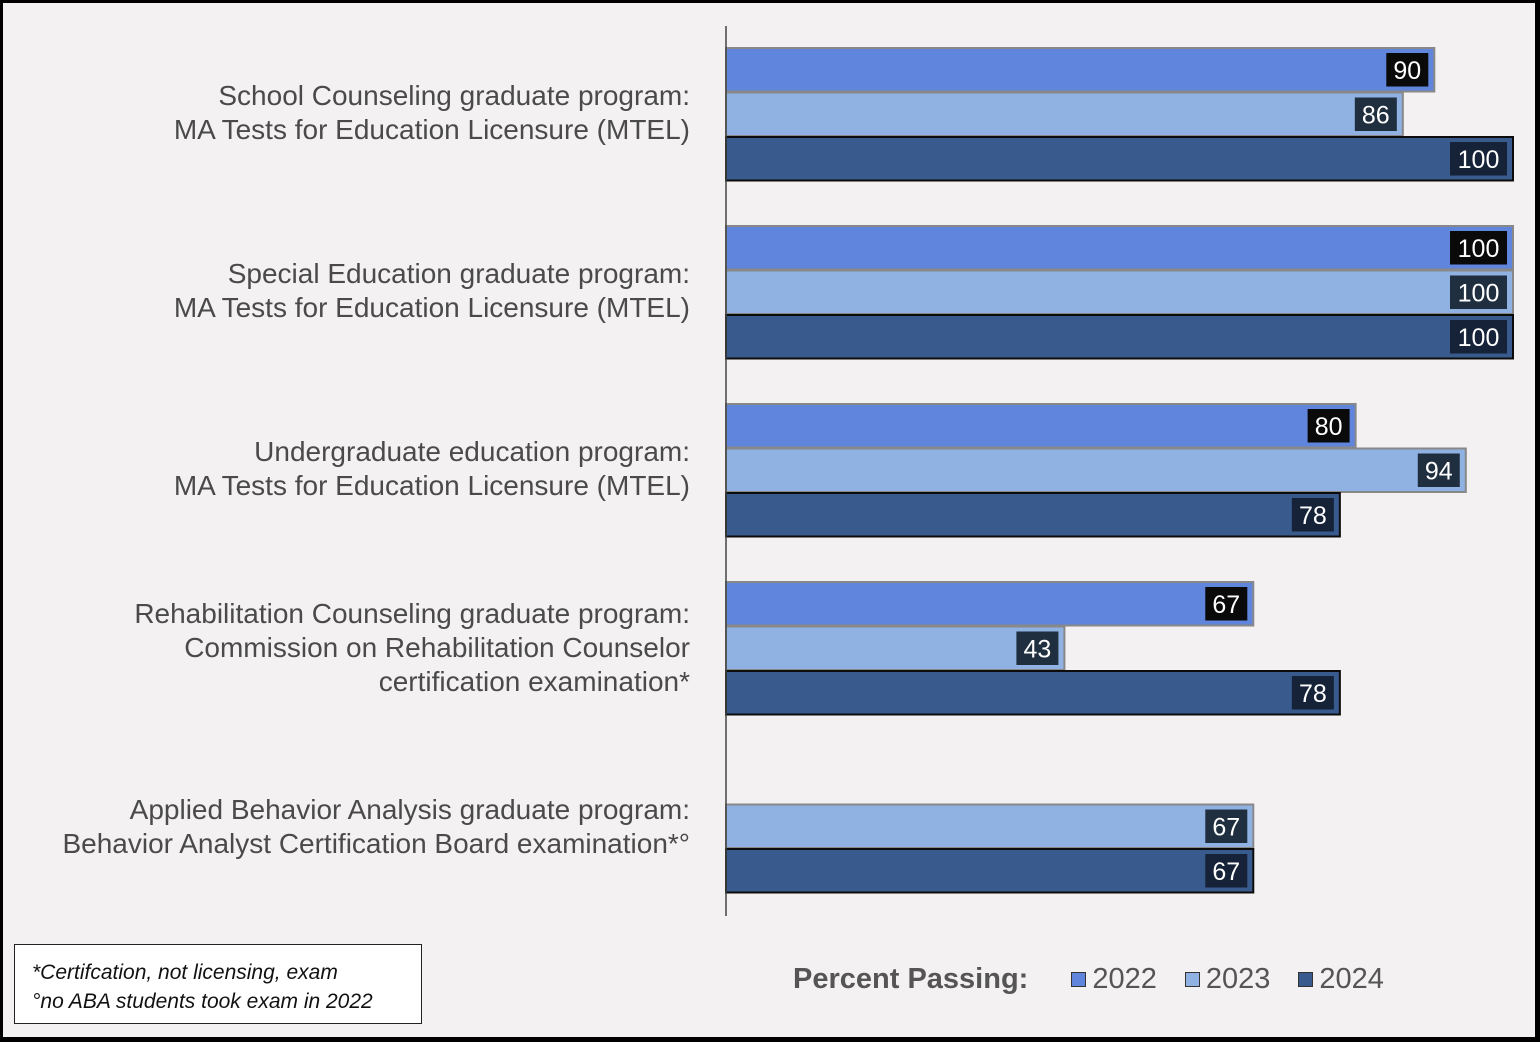  What do you see at coordinates (990, 604) in the screenshot?
I see `bar-2022-cat3` at bounding box center [990, 604].